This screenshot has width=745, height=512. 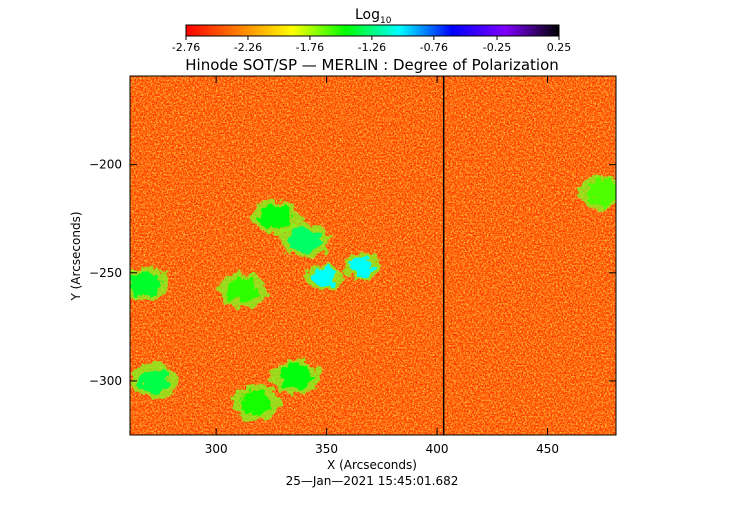 I want to click on colorbar-tick-label: 0.25, so click(x=559, y=47).